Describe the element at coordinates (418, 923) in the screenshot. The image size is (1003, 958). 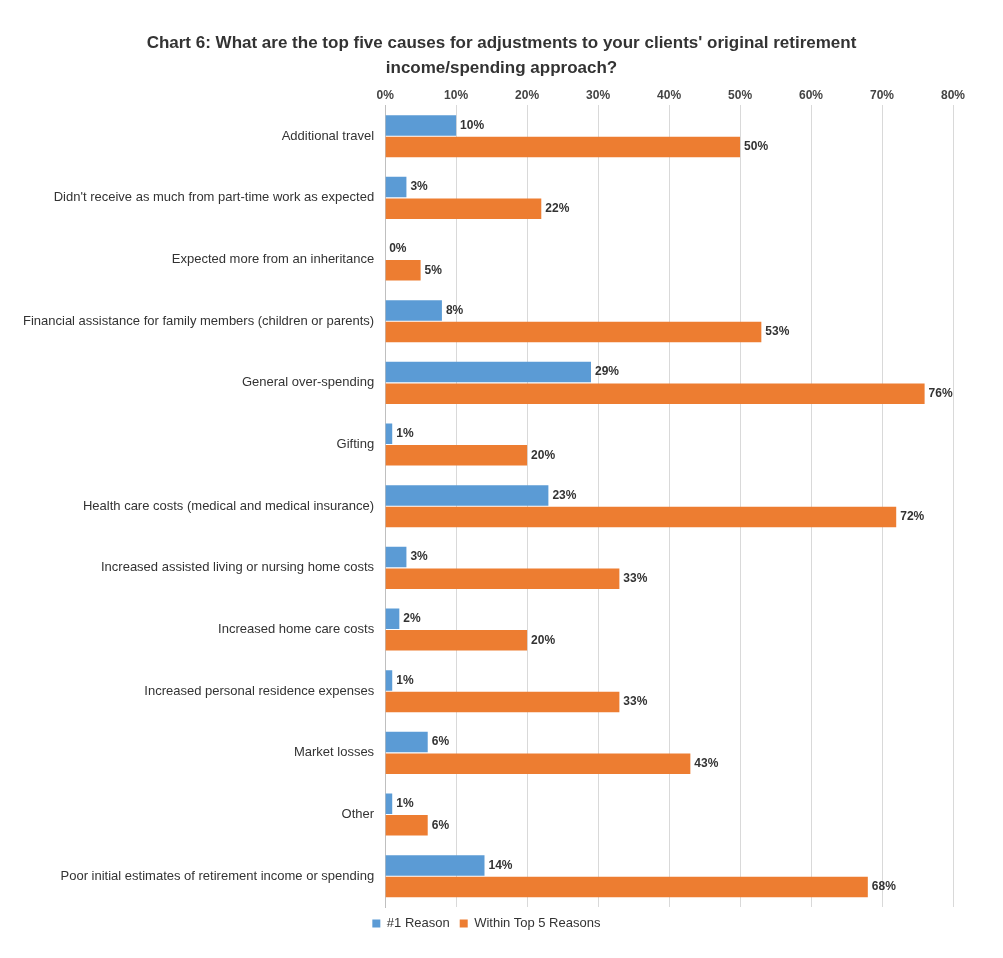
I see `legend-label: #1 Reason` at that location.